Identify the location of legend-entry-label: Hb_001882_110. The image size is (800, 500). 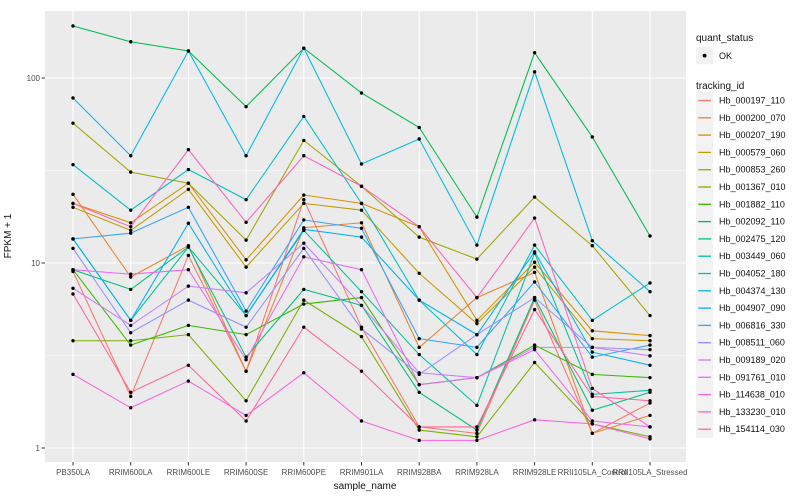
(752, 204).